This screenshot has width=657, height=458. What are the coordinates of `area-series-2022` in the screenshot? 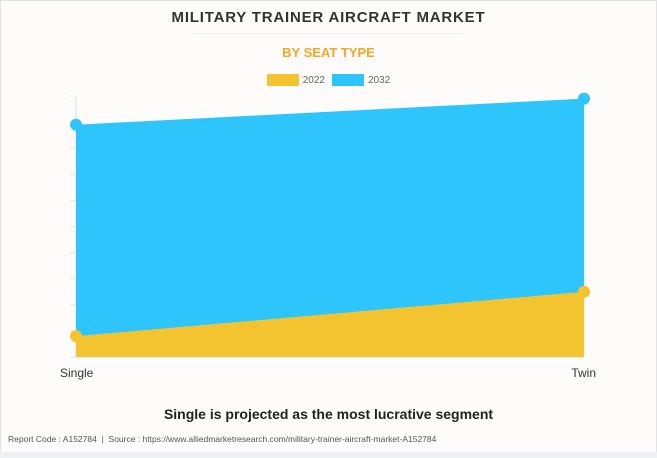 It's located at (330, 324).